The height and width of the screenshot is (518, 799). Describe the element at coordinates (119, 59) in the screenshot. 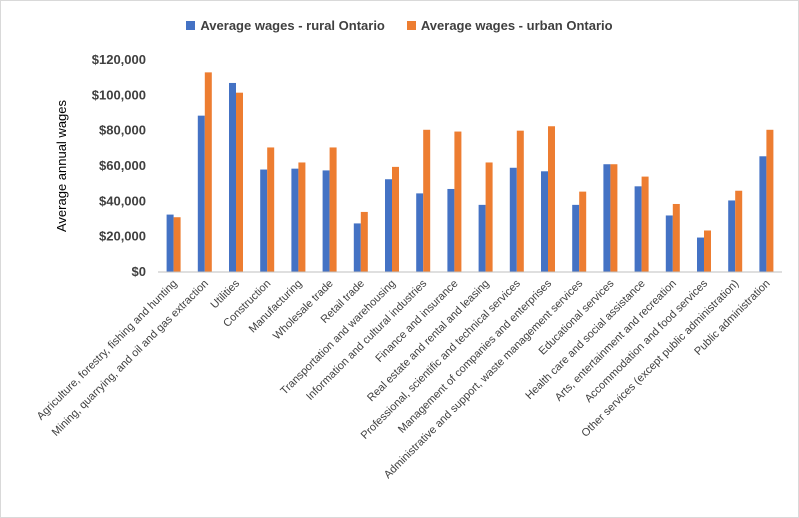

I see `y-tick-label: $120,000` at that location.